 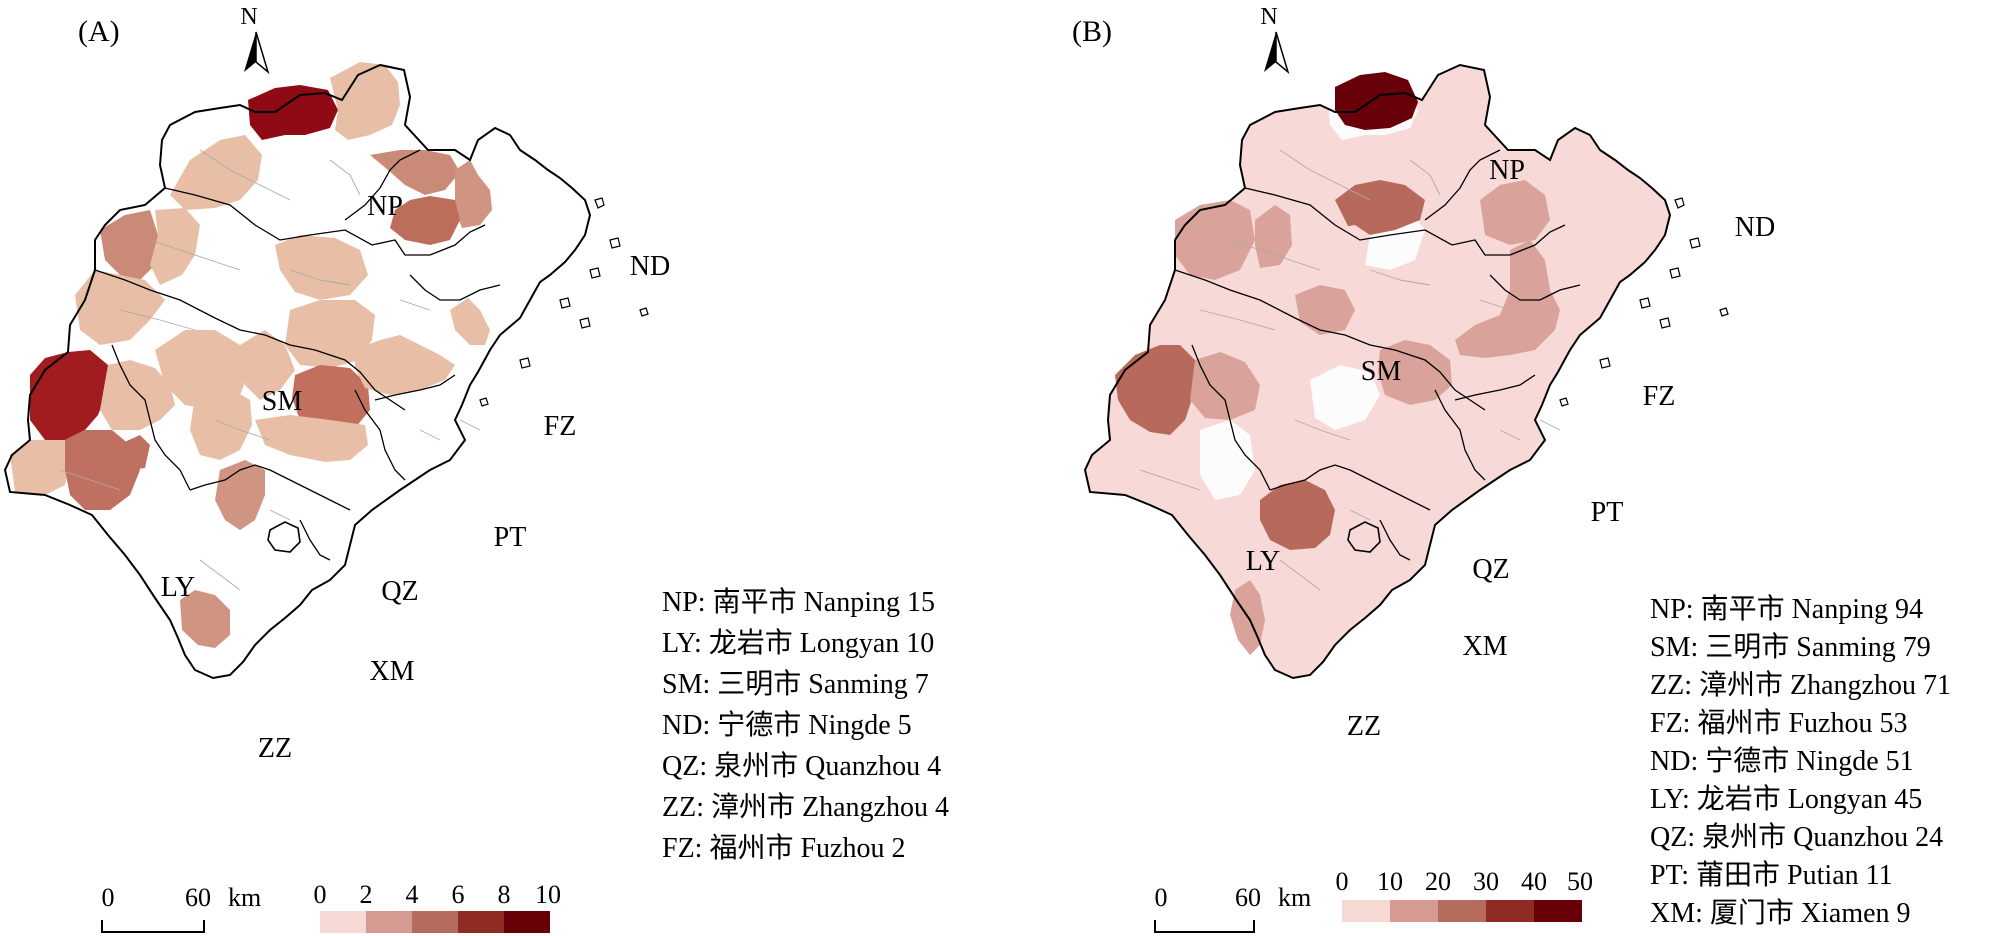 What do you see at coordinates (1580, 881) in the screenshot?
I see `legend-tick: 50` at bounding box center [1580, 881].